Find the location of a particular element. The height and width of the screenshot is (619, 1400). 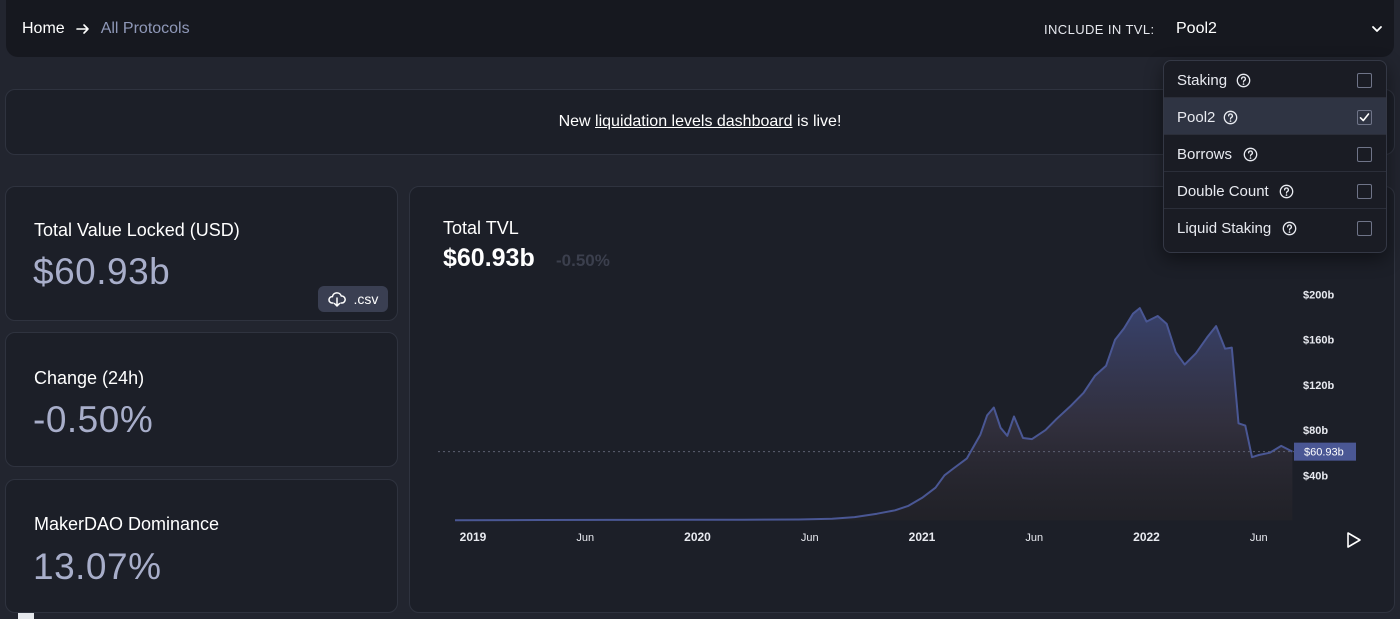

y-tick-label: $200b is located at coordinates (1318, 296).